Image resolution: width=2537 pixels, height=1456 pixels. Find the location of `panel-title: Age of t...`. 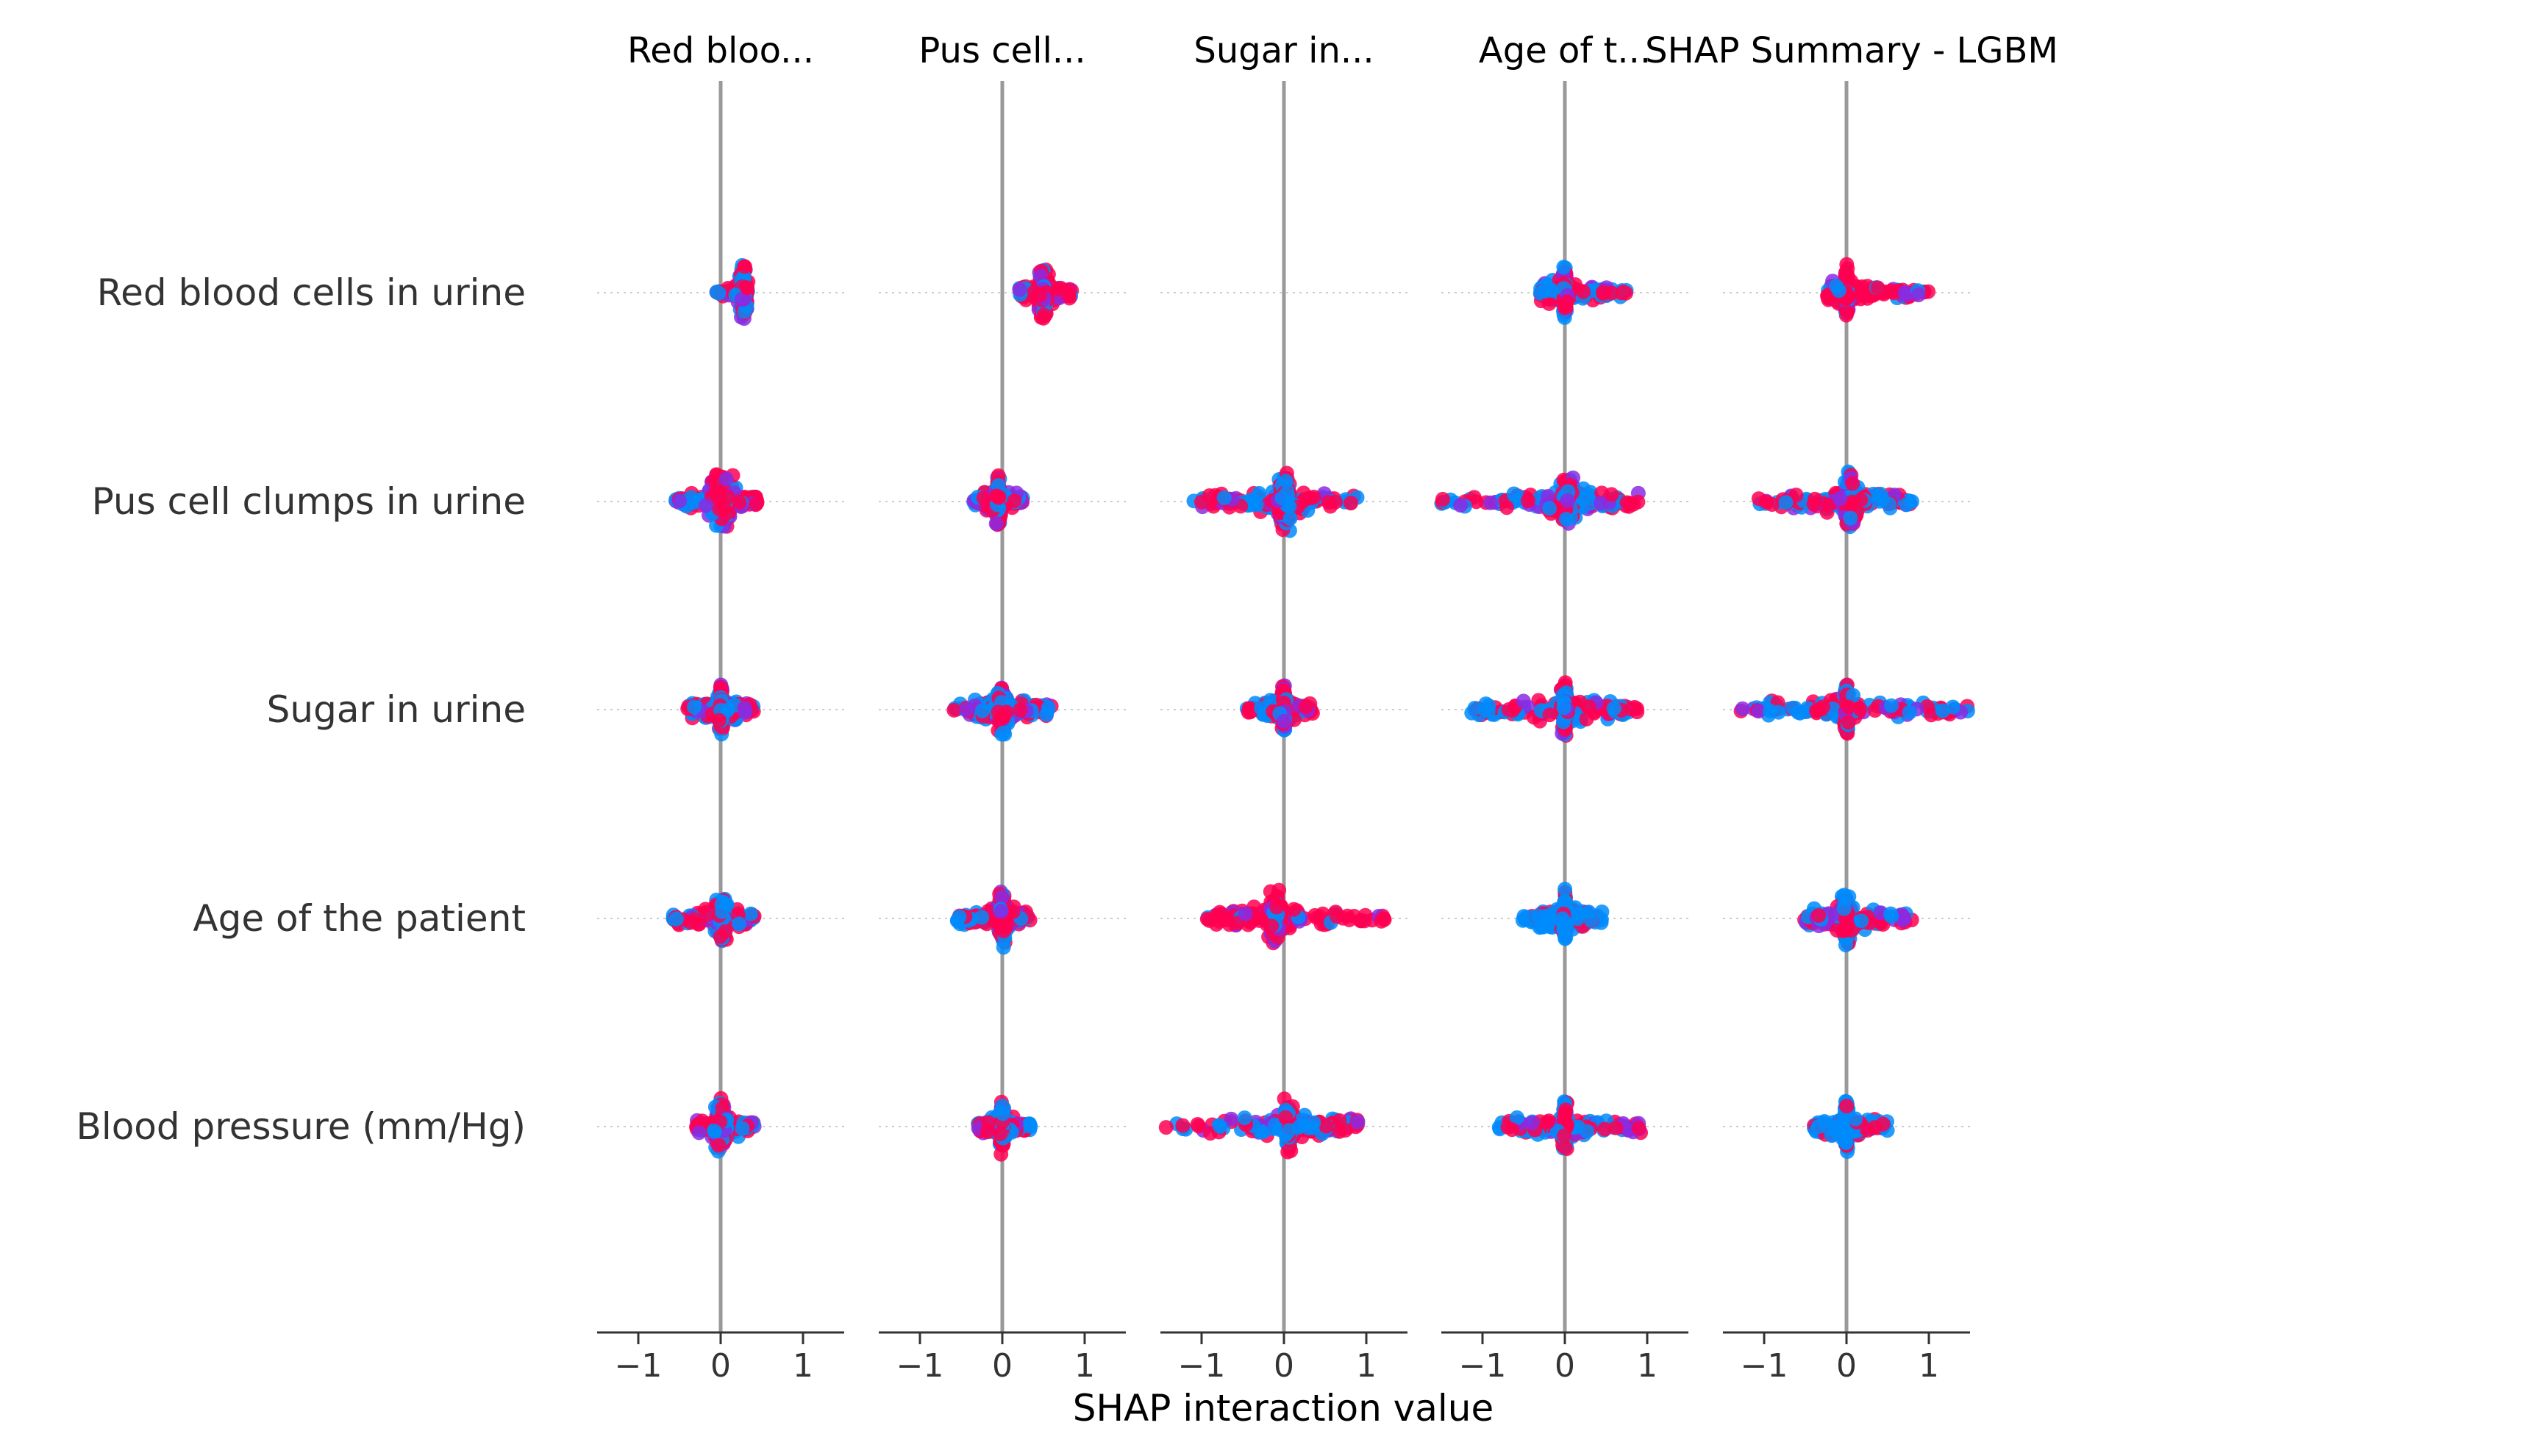

panel-title: Age of t... is located at coordinates (1565, 50).